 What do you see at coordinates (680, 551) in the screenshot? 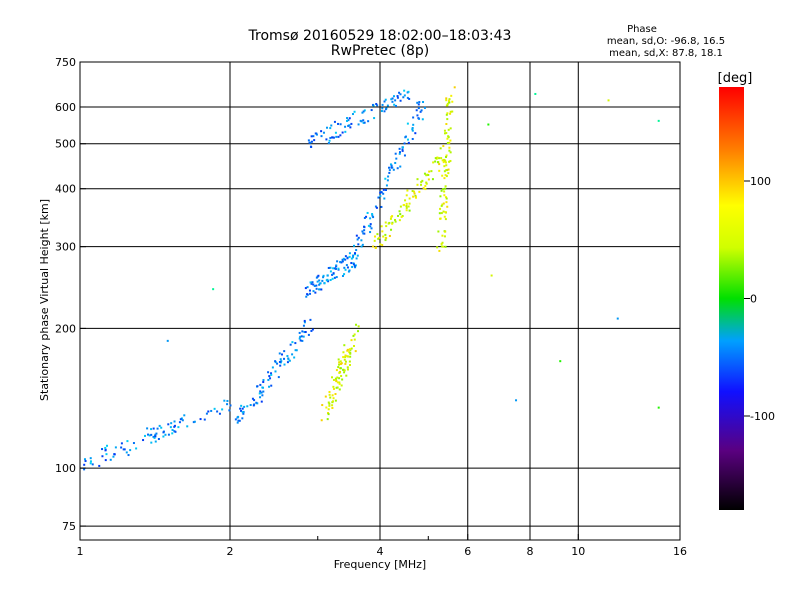
I see `x-tick-label: 16` at bounding box center [680, 551].